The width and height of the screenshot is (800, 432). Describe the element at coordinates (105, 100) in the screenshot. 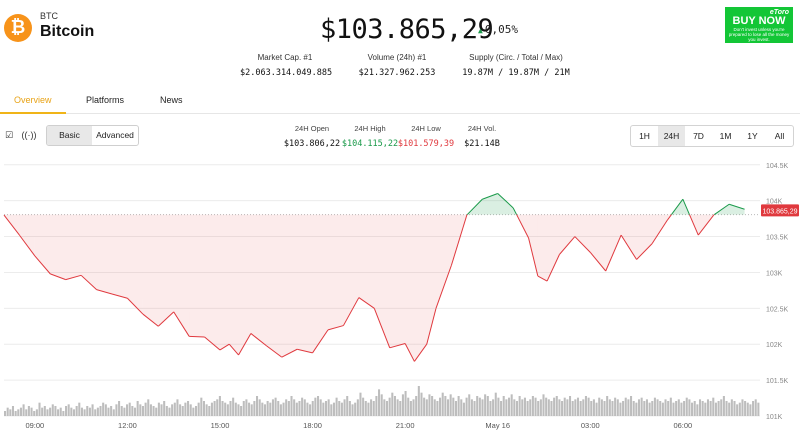

I see `tab-platforms: Platforms` at that location.